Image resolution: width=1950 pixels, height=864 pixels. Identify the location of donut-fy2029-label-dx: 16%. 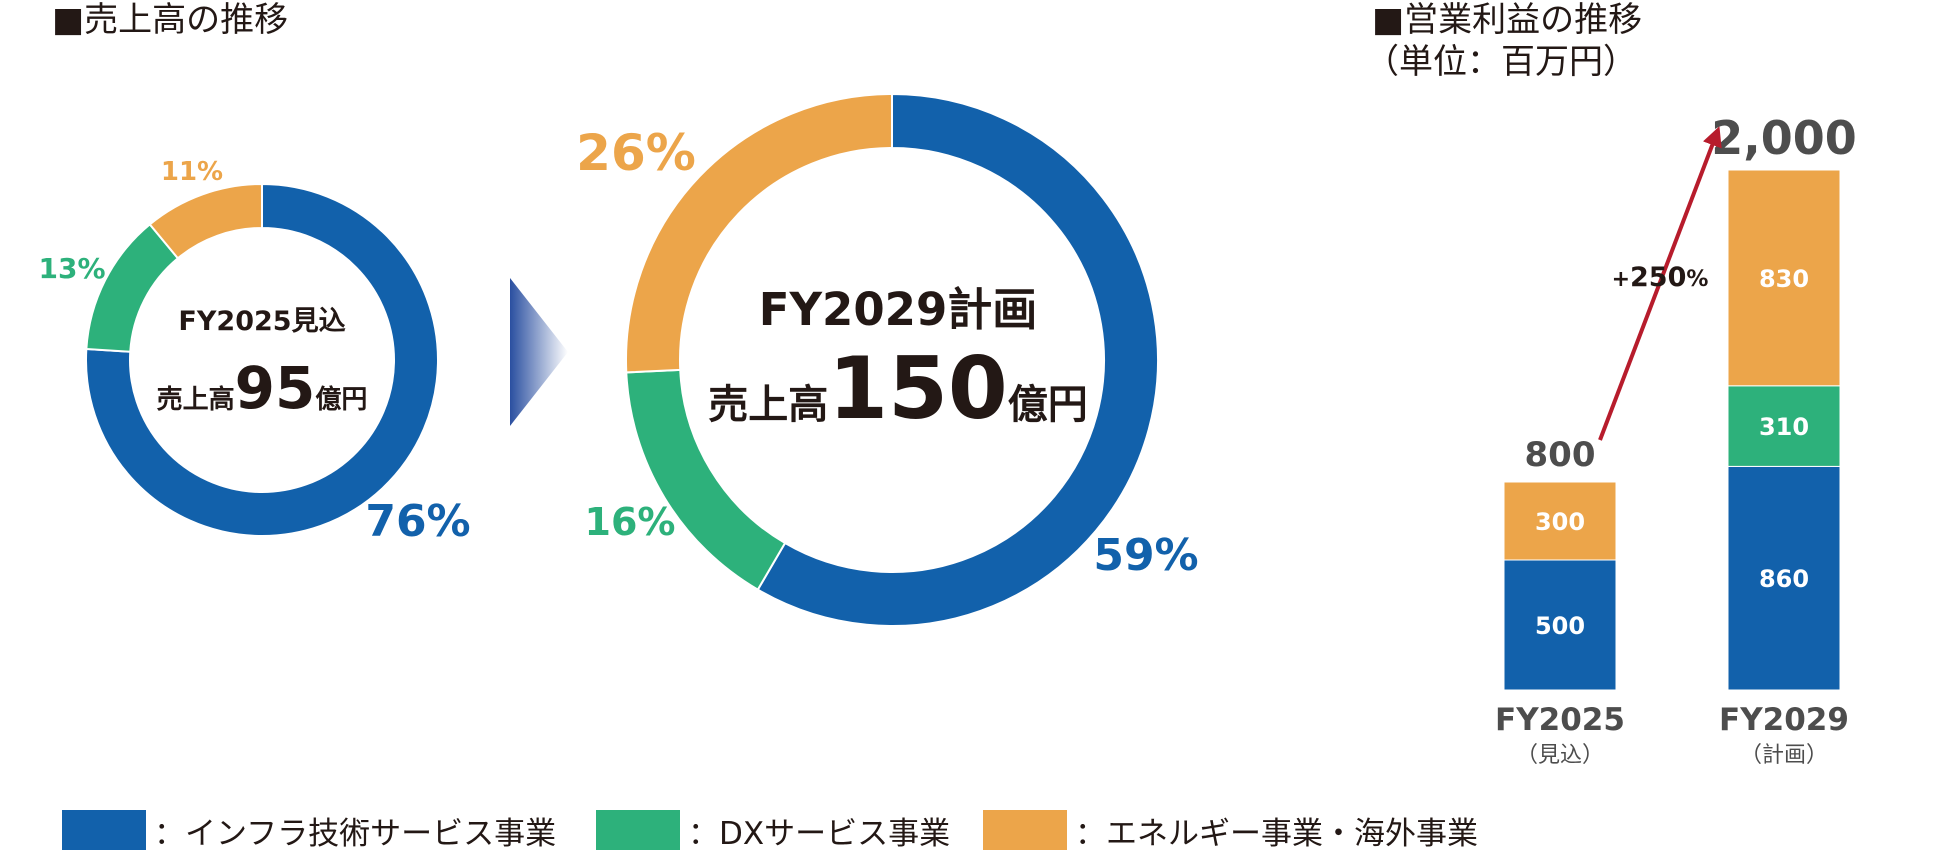
(630, 522).